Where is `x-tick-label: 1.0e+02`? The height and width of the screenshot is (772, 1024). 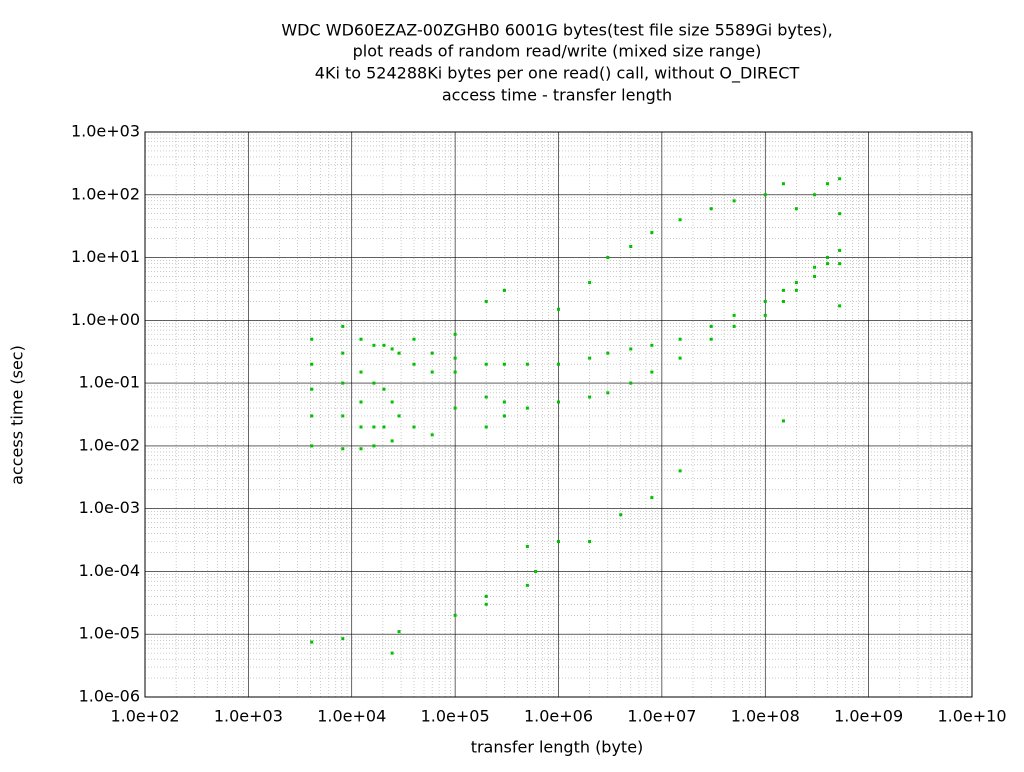 x-tick-label: 1.0e+02 is located at coordinates (144, 716).